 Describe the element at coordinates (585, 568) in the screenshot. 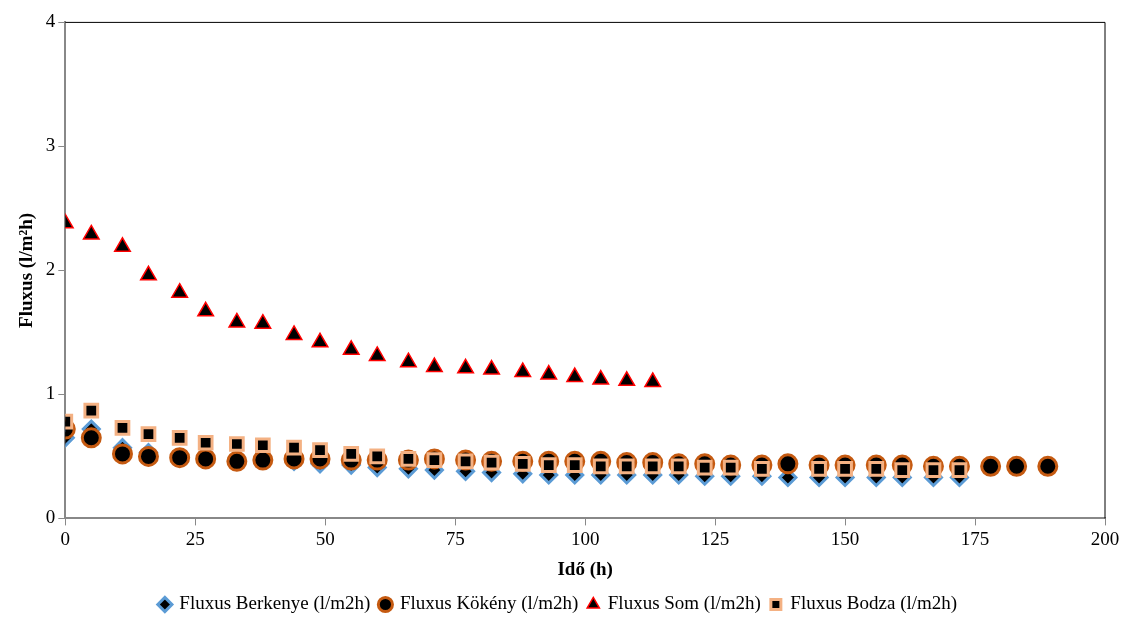

I see `x-axis-title: Idő (h)` at that location.